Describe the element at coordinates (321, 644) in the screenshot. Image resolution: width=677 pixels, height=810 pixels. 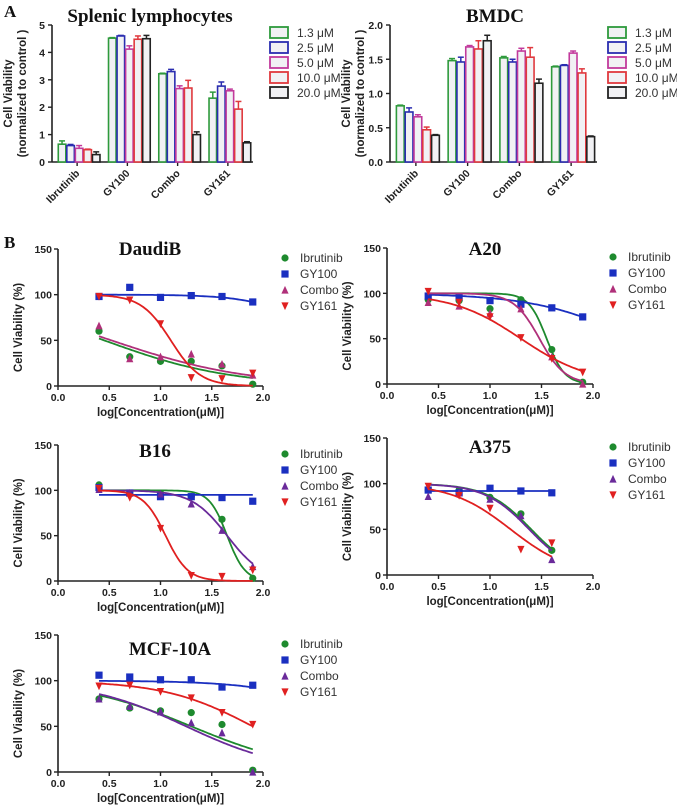
I see `legend-label: Ibrutinib` at that location.